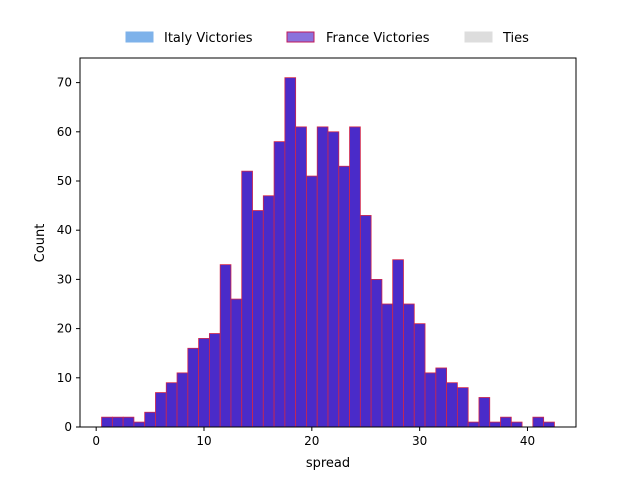 The image size is (640, 480). I want to click on legend: Italy Victories France Victories Ties, so click(327, 38).